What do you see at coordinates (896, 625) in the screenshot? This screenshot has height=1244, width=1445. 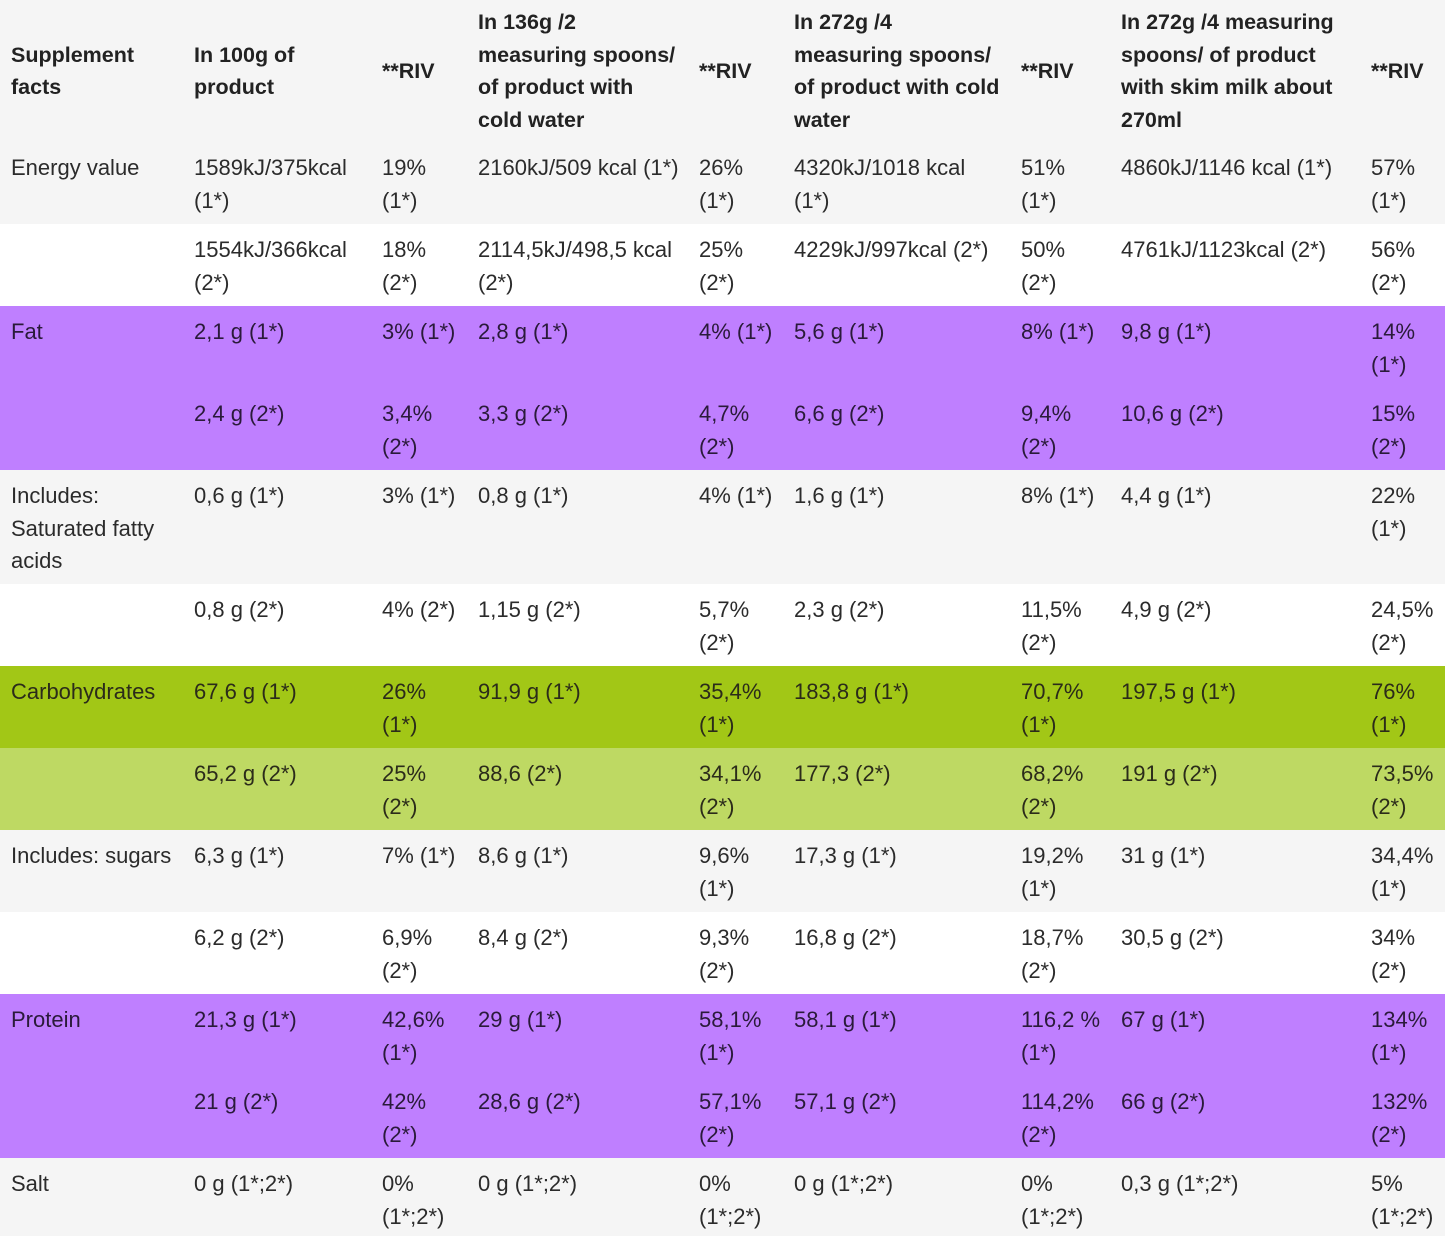 I see `table-cell: 2,3 g (2*)` at bounding box center [896, 625].